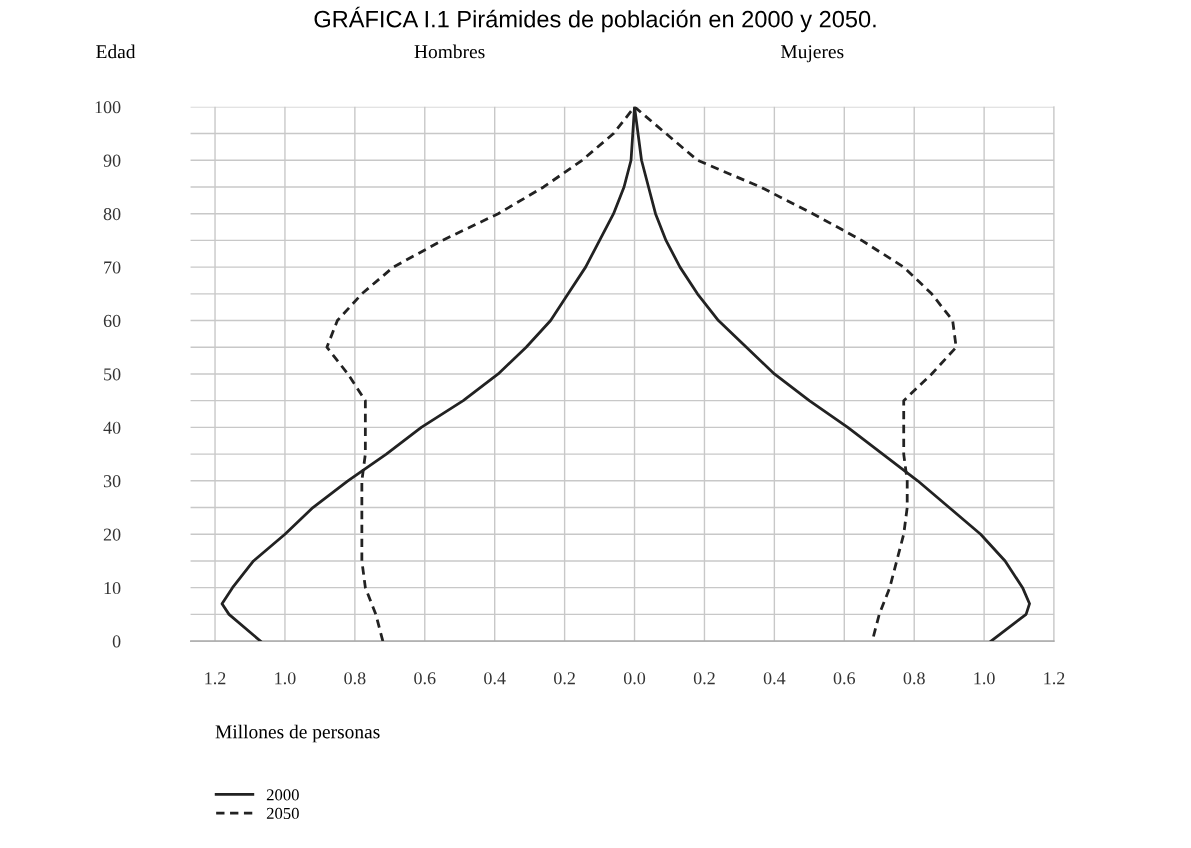 Image resolution: width=1191 pixels, height=848 pixels. Describe the element at coordinates (116, 641) in the screenshot. I see `y-tick-label: 0` at that location.